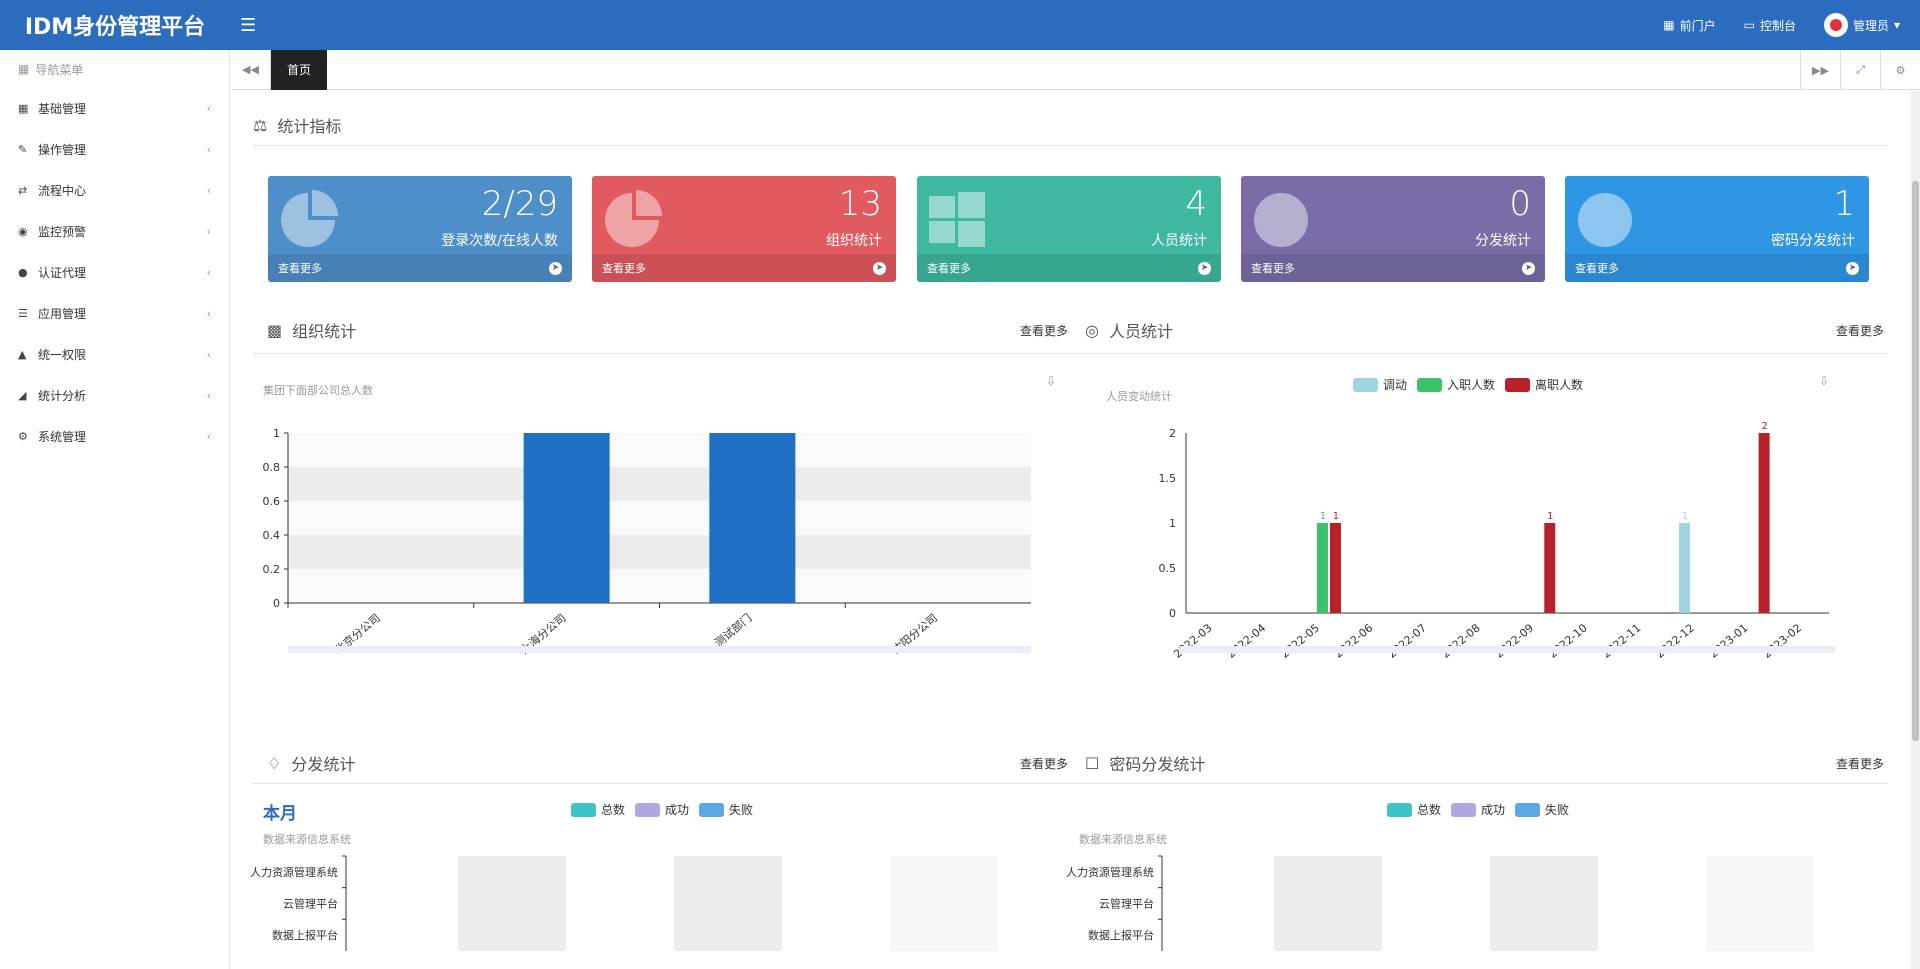 The height and width of the screenshot is (969, 1920). Describe the element at coordinates (1503, 241) in the screenshot. I see `stat-label: 分发统计` at that location.